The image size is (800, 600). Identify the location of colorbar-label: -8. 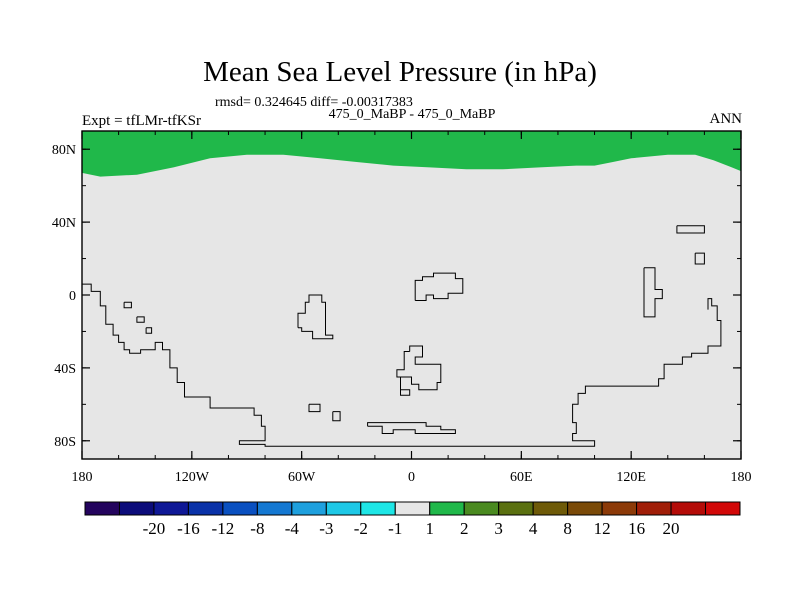
(257, 528).